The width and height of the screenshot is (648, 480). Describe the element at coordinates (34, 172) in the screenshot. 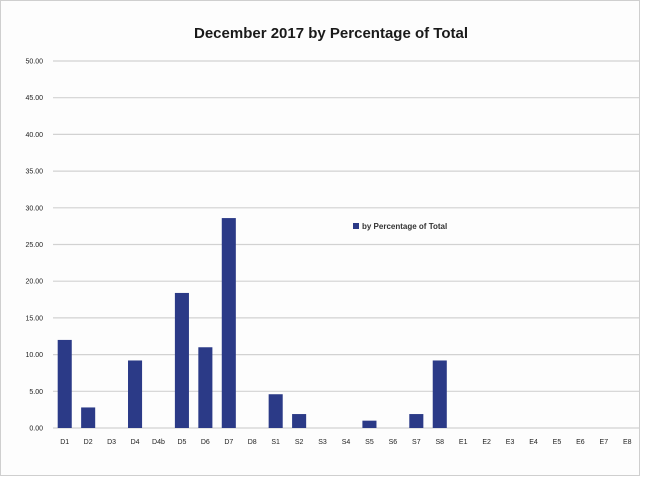

I see `y-tick-label: 35.00` at that location.